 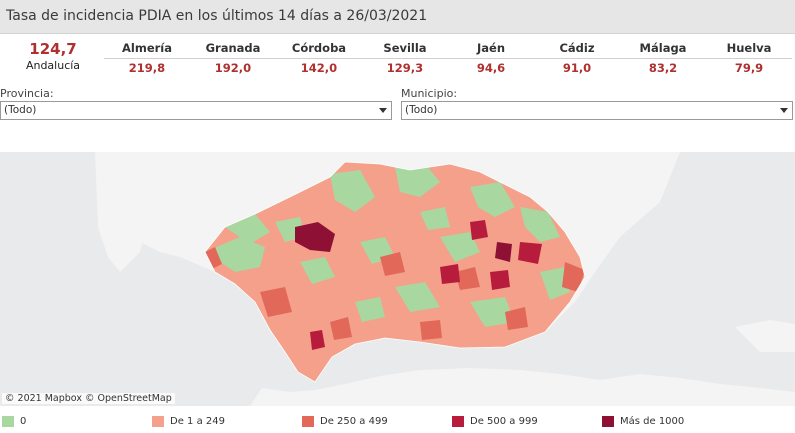 What do you see at coordinates (663, 48) in the screenshot?
I see `province-name: Málaga` at bounding box center [663, 48].